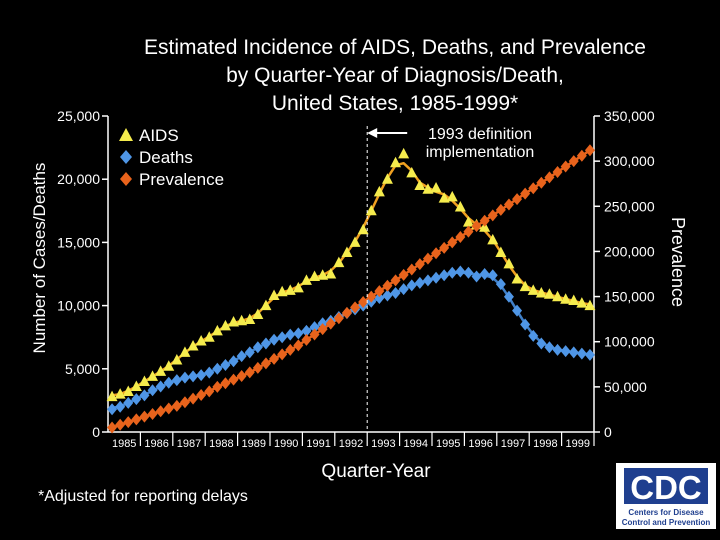 The width and height of the screenshot is (720, 540). What do you see at coordinates (156, 444) in the screenshot?
I see `x-tick-label: 1986` at bounding box center [156, 444].